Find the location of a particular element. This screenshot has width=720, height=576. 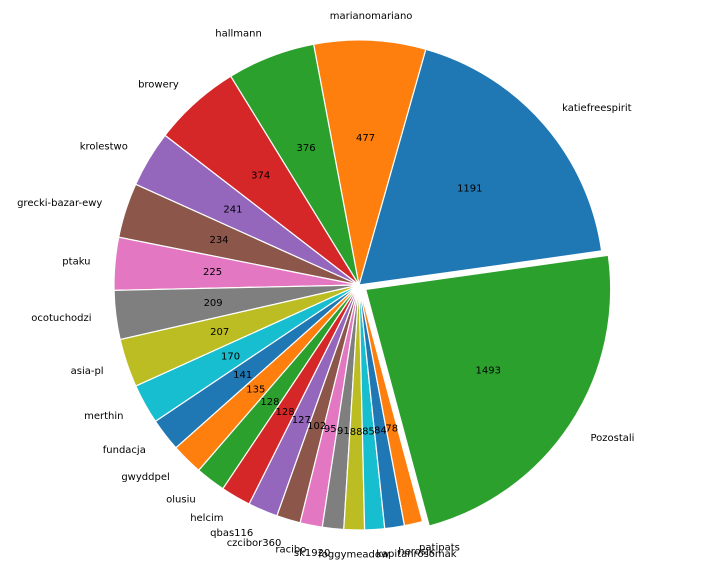

slice-label-racibo: racibo is located at coordinates (290, 549).